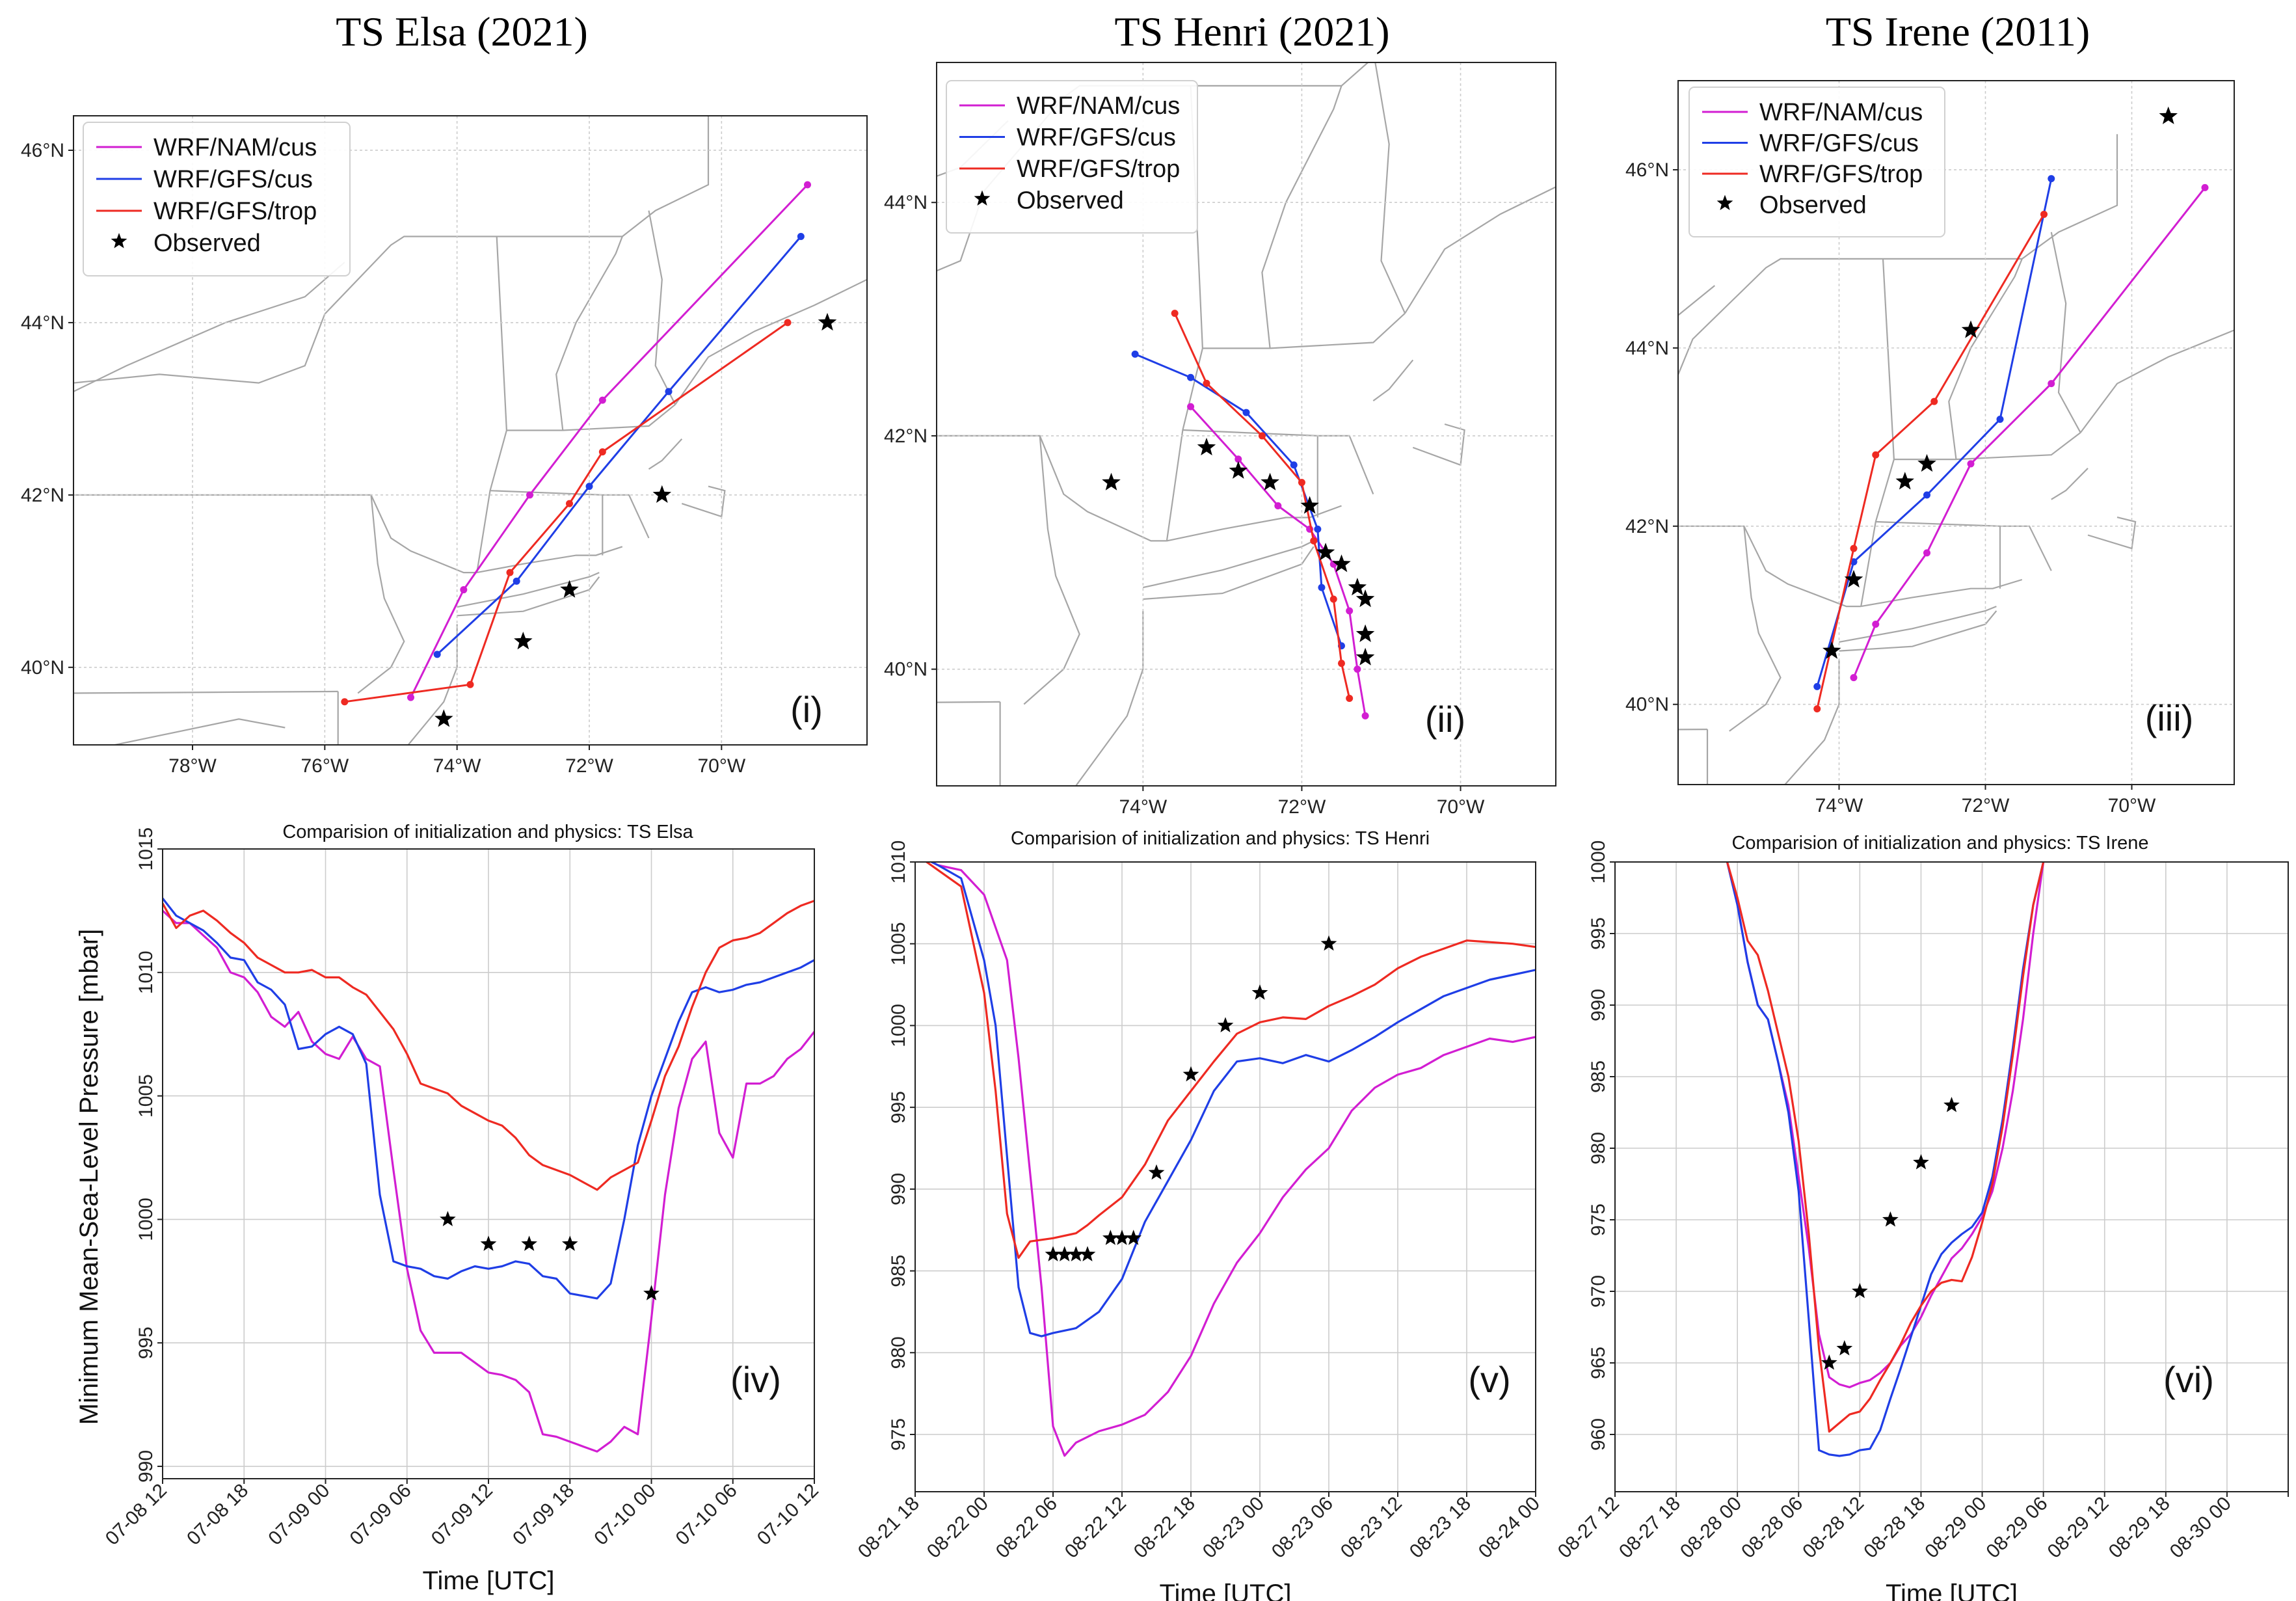 This screenshot has width=2296, height=1601. Describe the element at coordinates (1724, 203) in the screenshot. I see `legend-star-icon` at that location.